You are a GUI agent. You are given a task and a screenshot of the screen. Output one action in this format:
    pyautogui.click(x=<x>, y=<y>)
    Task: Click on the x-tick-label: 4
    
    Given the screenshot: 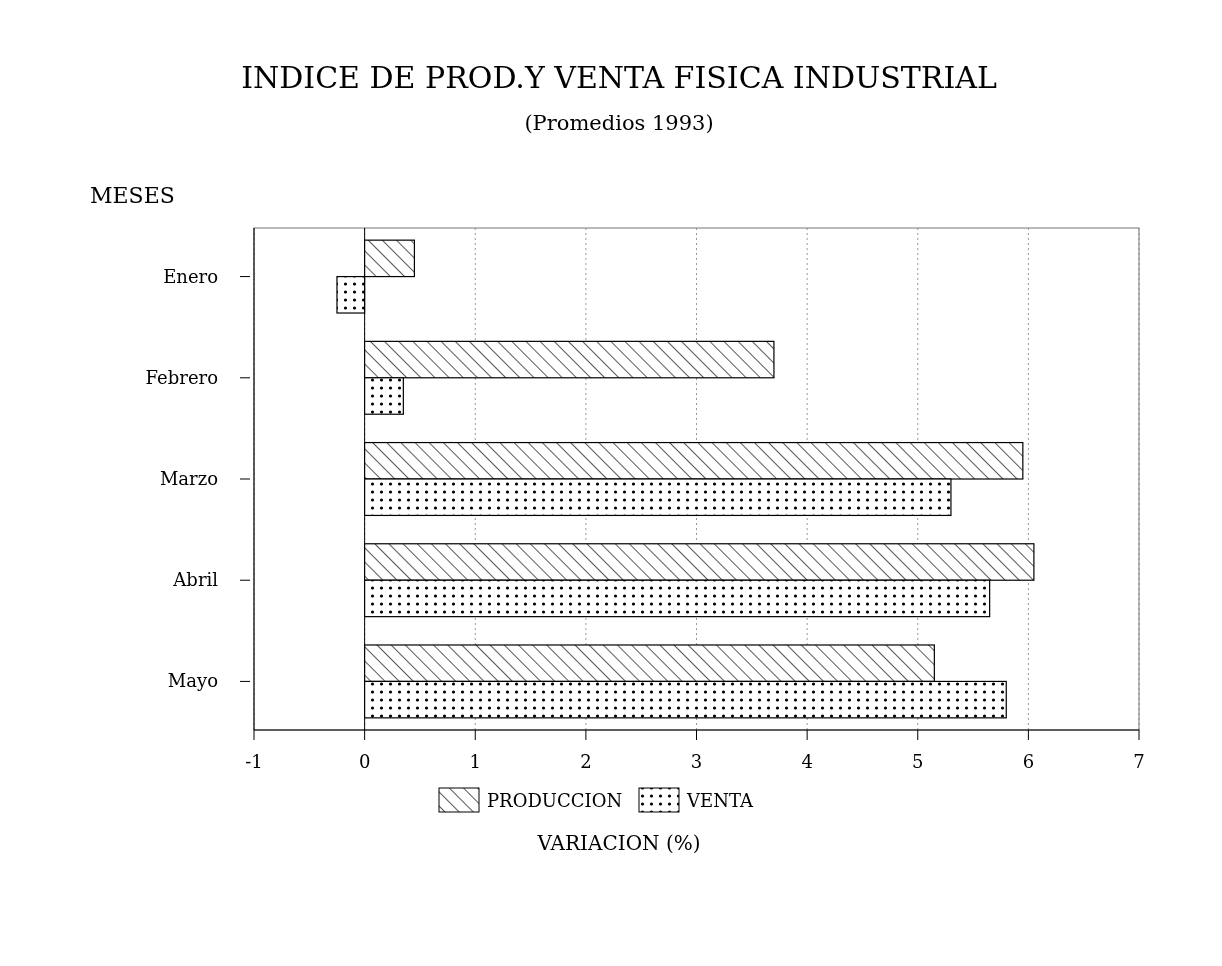 What is the action you would take?
    pyautogui.click(x=807, y=761)
    